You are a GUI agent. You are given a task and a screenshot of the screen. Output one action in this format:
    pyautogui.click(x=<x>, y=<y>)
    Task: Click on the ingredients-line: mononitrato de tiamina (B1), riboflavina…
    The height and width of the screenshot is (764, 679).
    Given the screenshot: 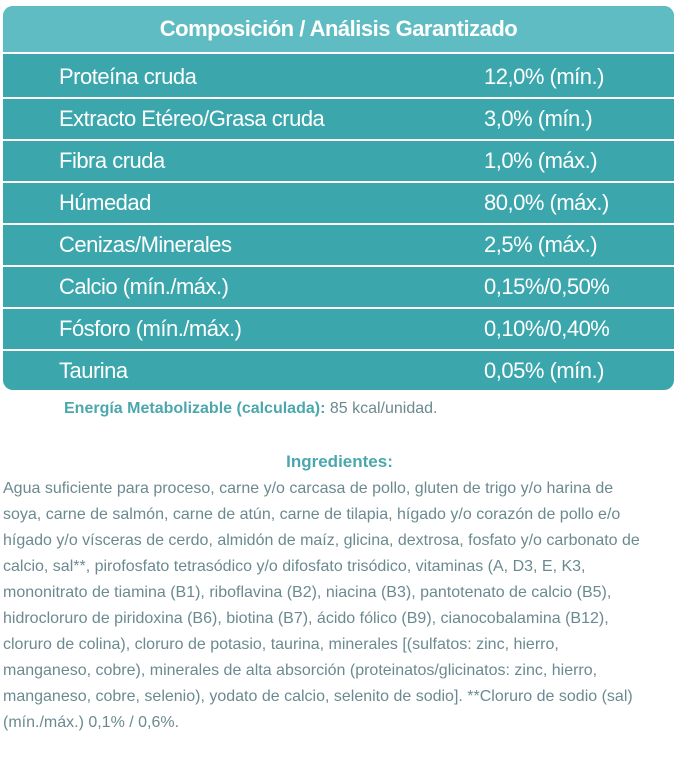 What is the action you would take?
    pyautogui.click(x=307, y=592)
    